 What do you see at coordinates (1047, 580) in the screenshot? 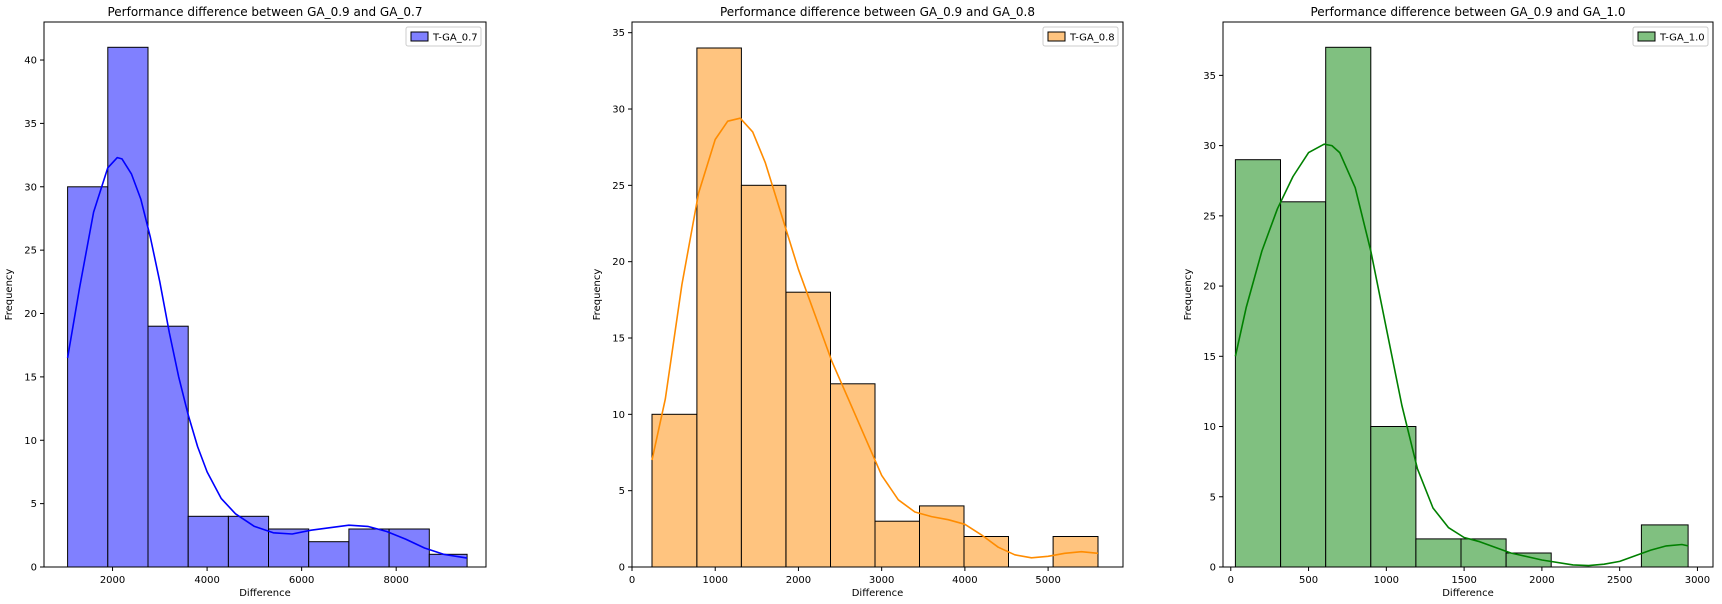
I see `x-tick-label: 5000` at bounding box center [1047, 580].